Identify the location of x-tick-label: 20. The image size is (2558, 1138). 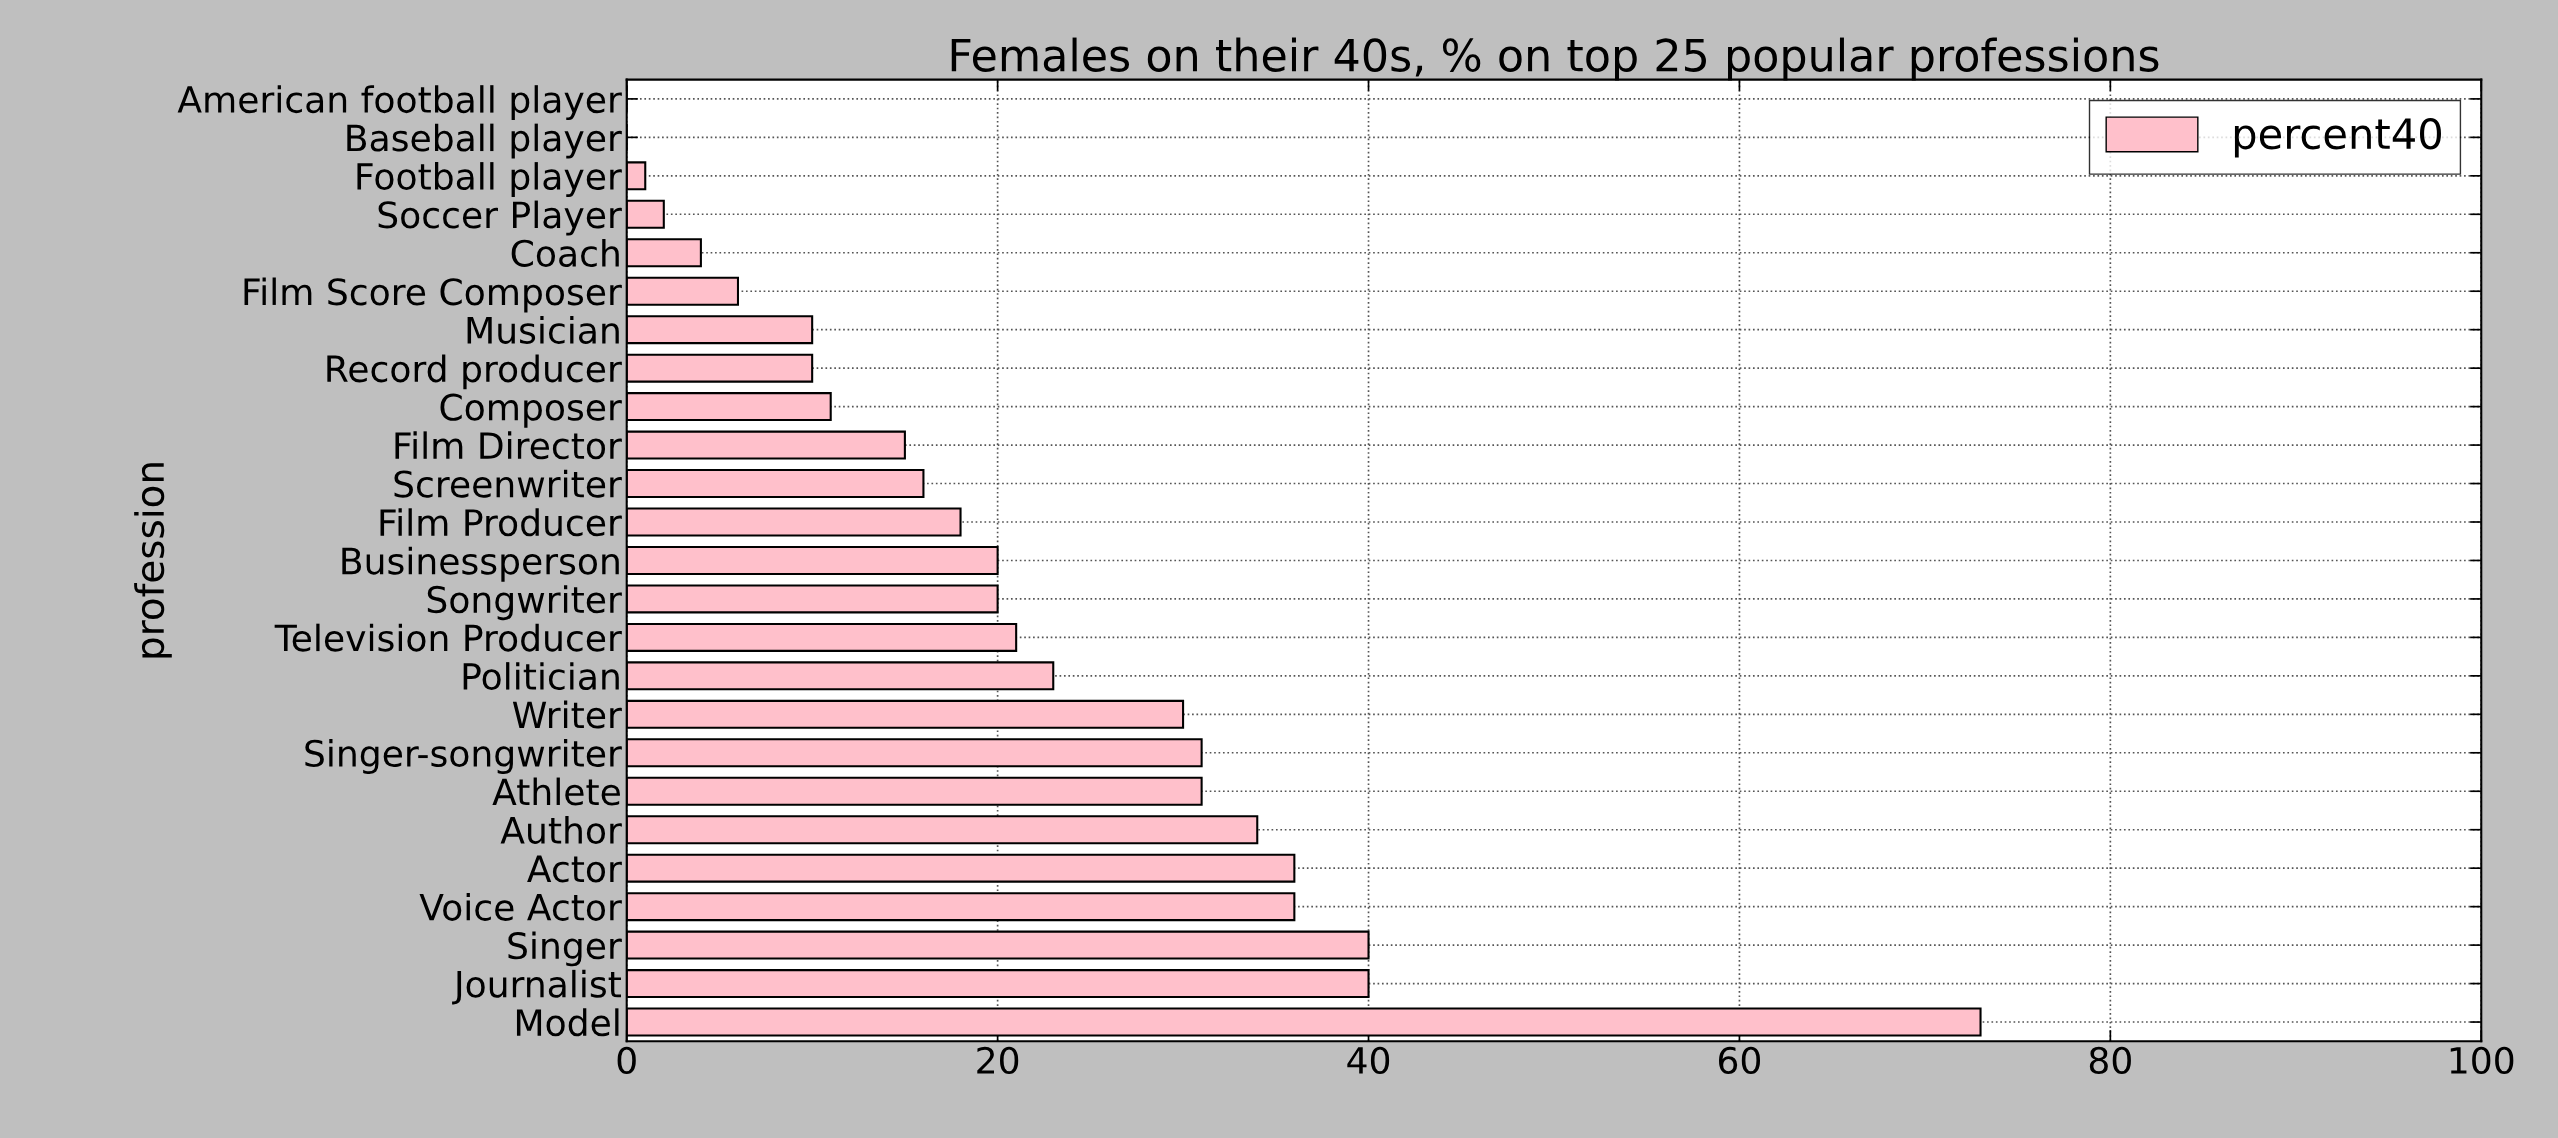
(998, 1060).